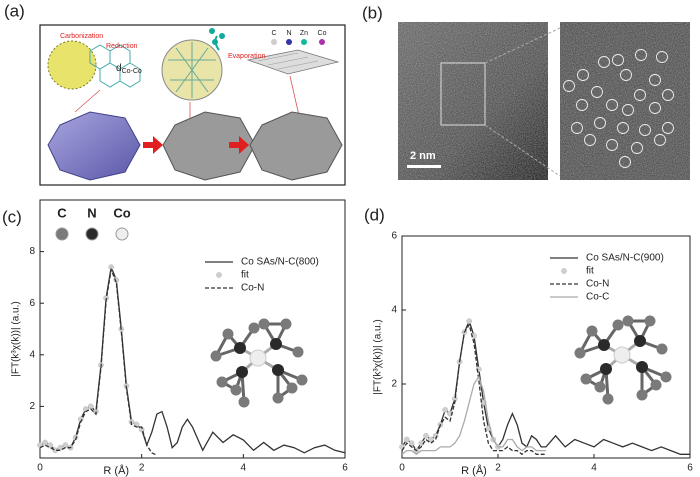 Image resolution: width=700 pixels, height=477 pixels. I want to click on element-label: Zn, so click(304, 33).